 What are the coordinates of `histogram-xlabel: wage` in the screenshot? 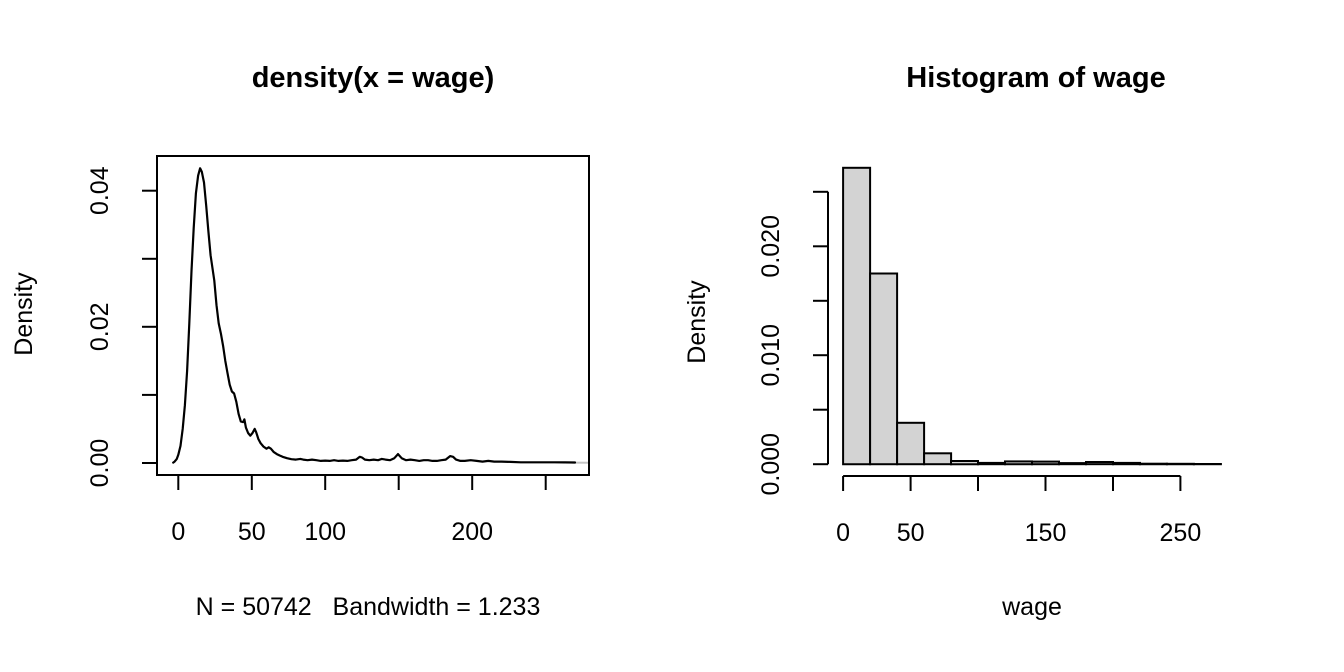 It's located at (1032, 607).